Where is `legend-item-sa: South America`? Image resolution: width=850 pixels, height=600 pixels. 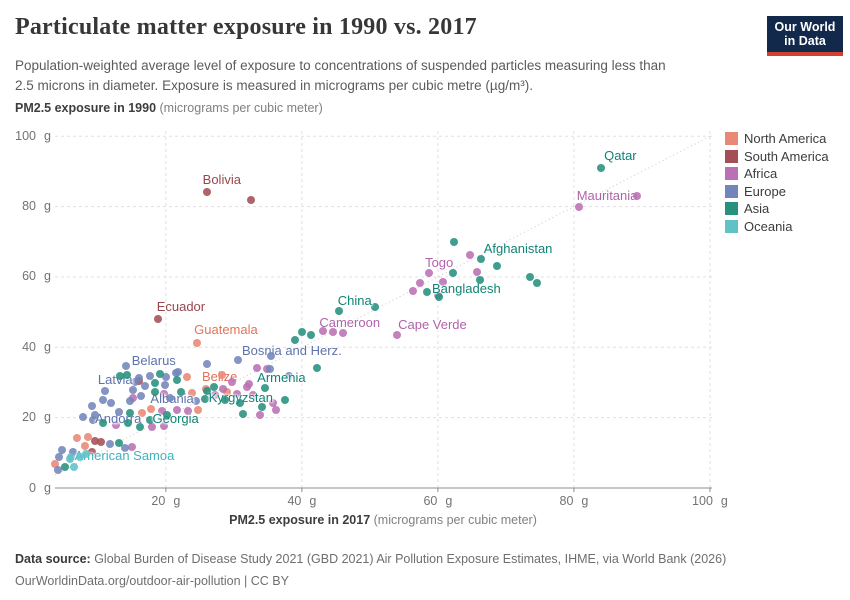
legend-item-sa: South America is located at coordinates (777, 157).